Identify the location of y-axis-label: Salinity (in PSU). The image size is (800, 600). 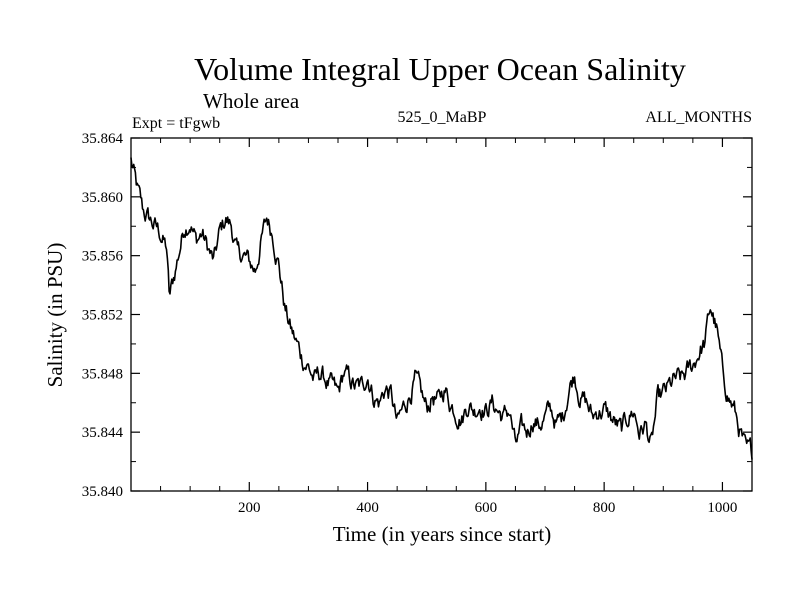
(55, 315).